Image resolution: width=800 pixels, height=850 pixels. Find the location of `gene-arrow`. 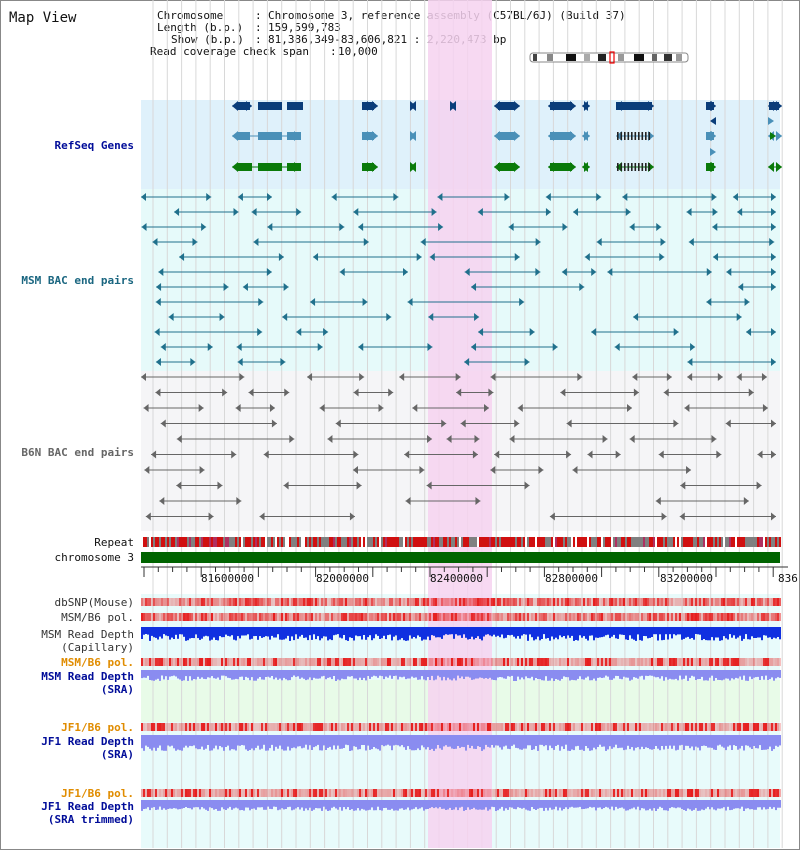

gene-arrow is located at coordinates (453, 106).